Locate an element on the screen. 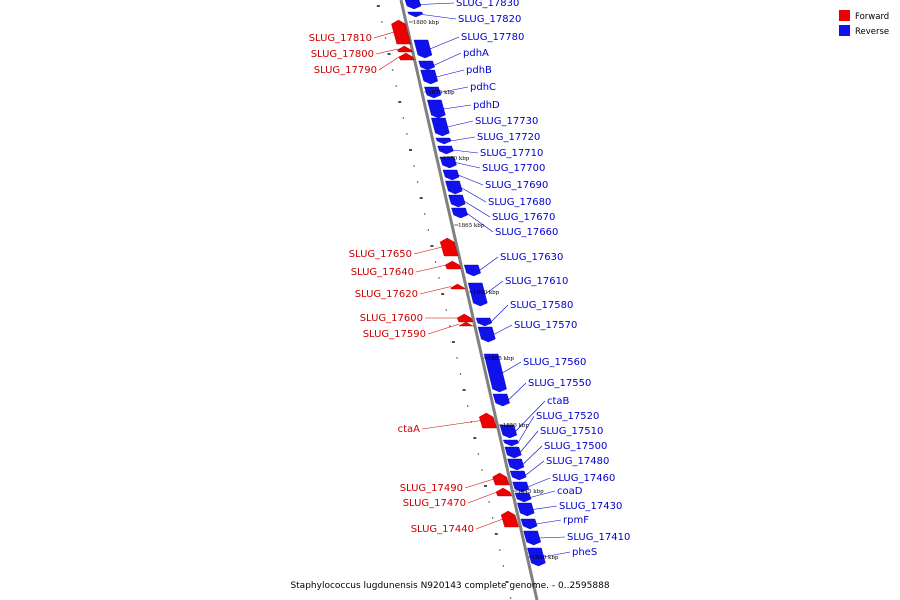 The image size is (900, 600). reverse-gene-label: SLUG_17570 is located at coordinates (545, 325).